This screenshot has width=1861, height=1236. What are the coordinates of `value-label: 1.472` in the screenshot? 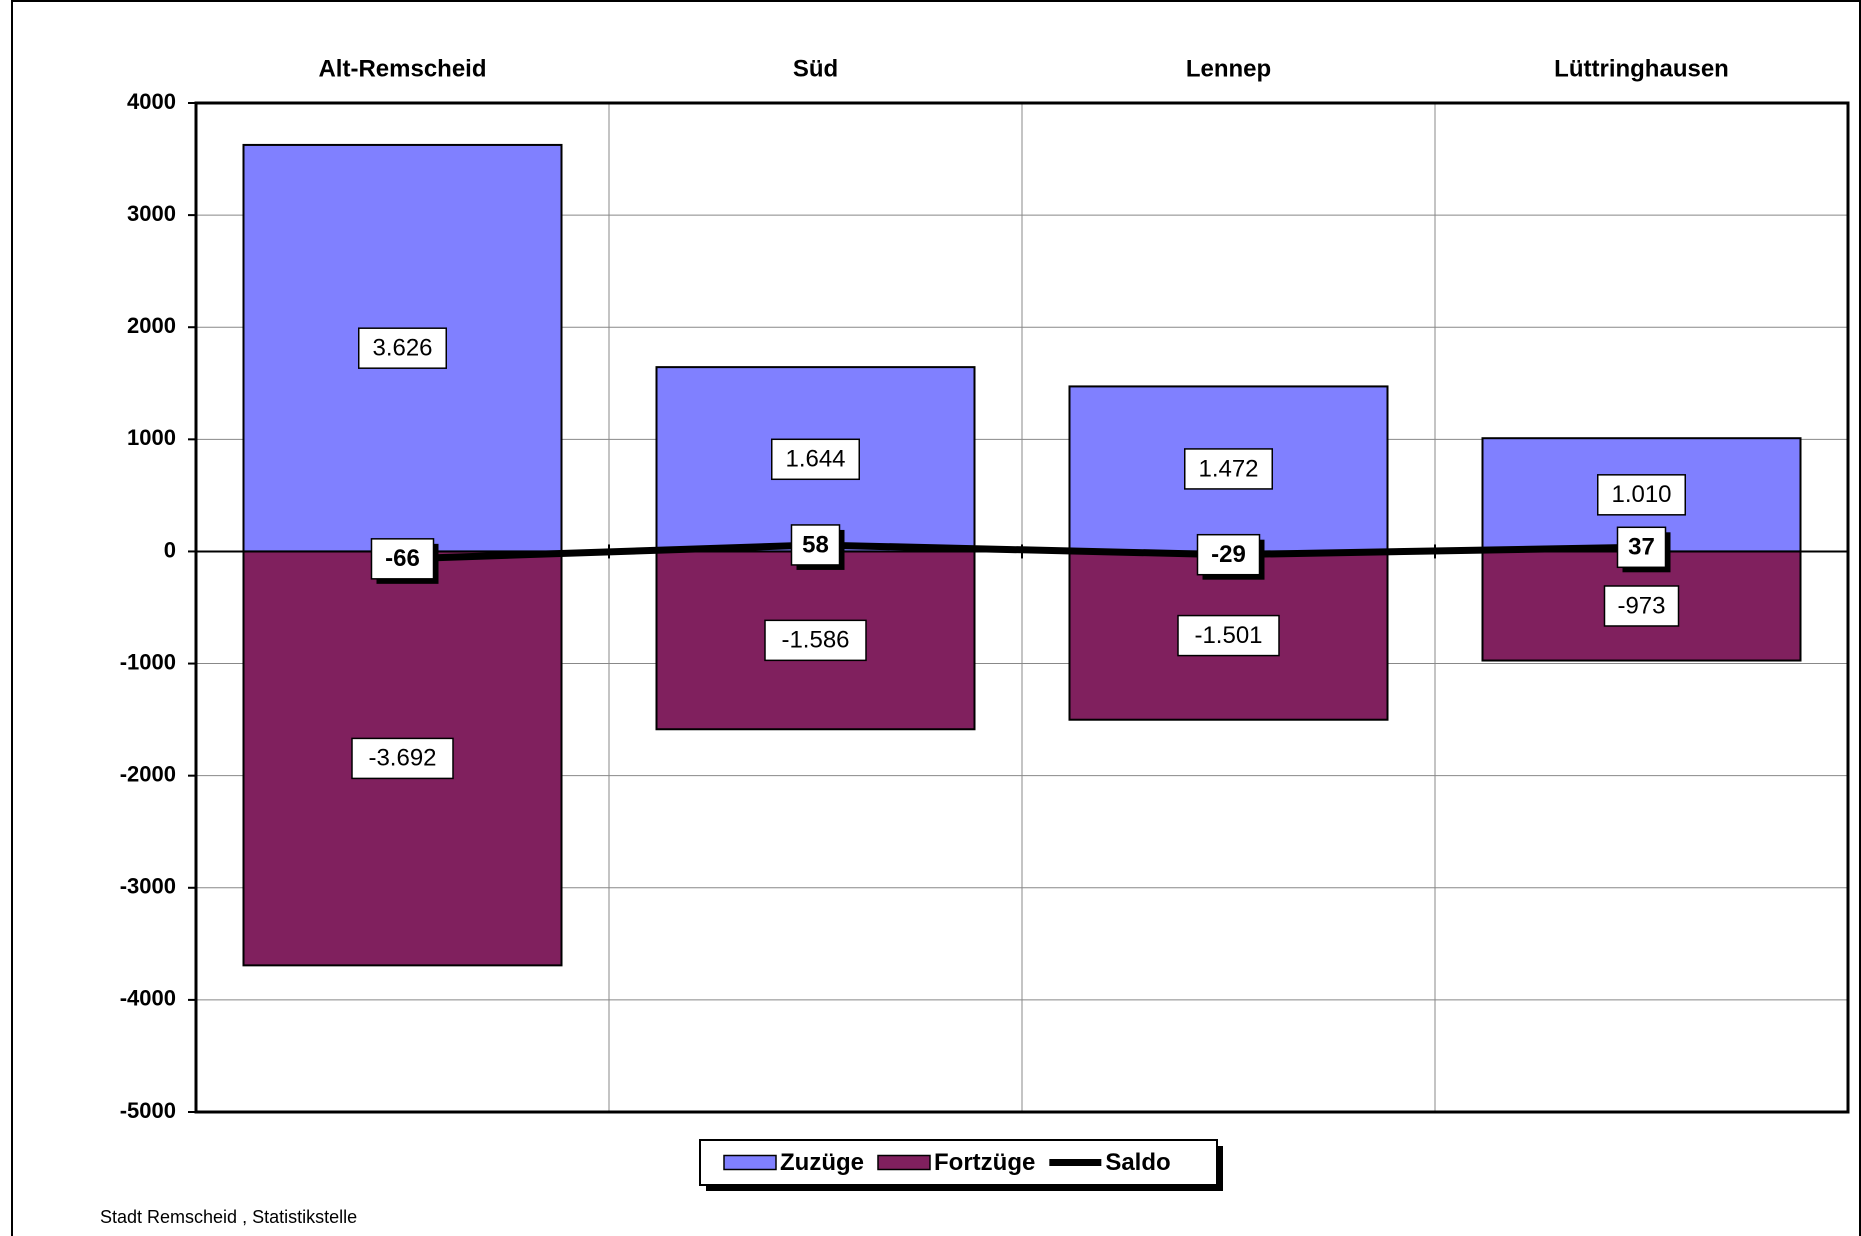 It's located at (1228, 468).